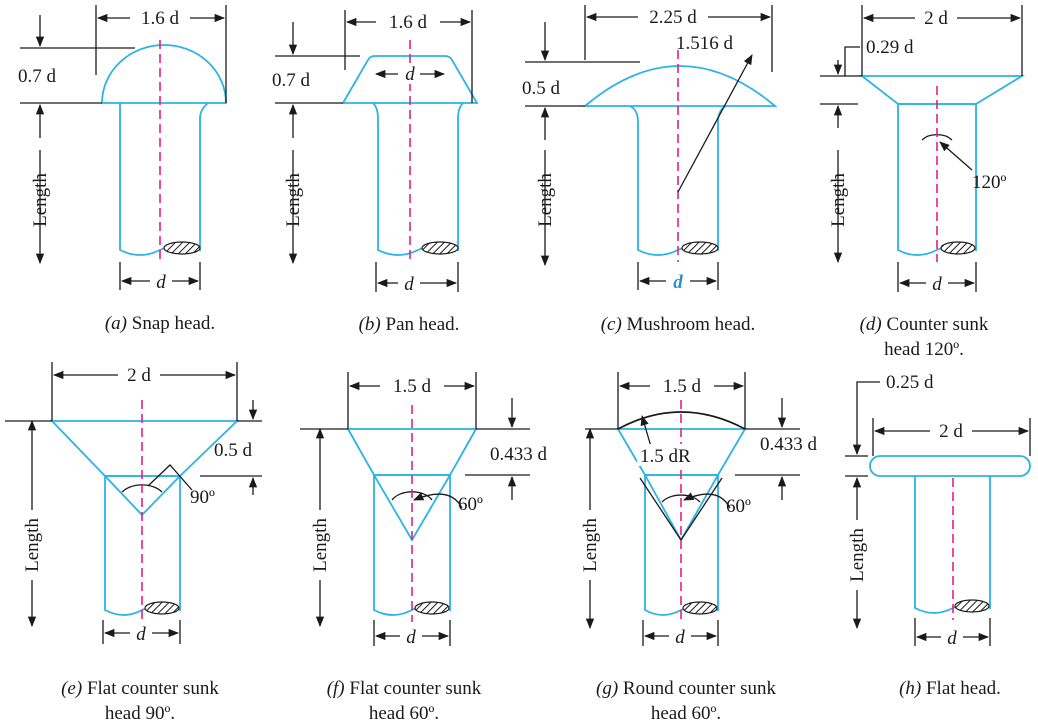  What do you see at coordinates (890, 47) in the screenshot?
I see `head-height-label: 0.29 d` at bounding box center [890, 47].